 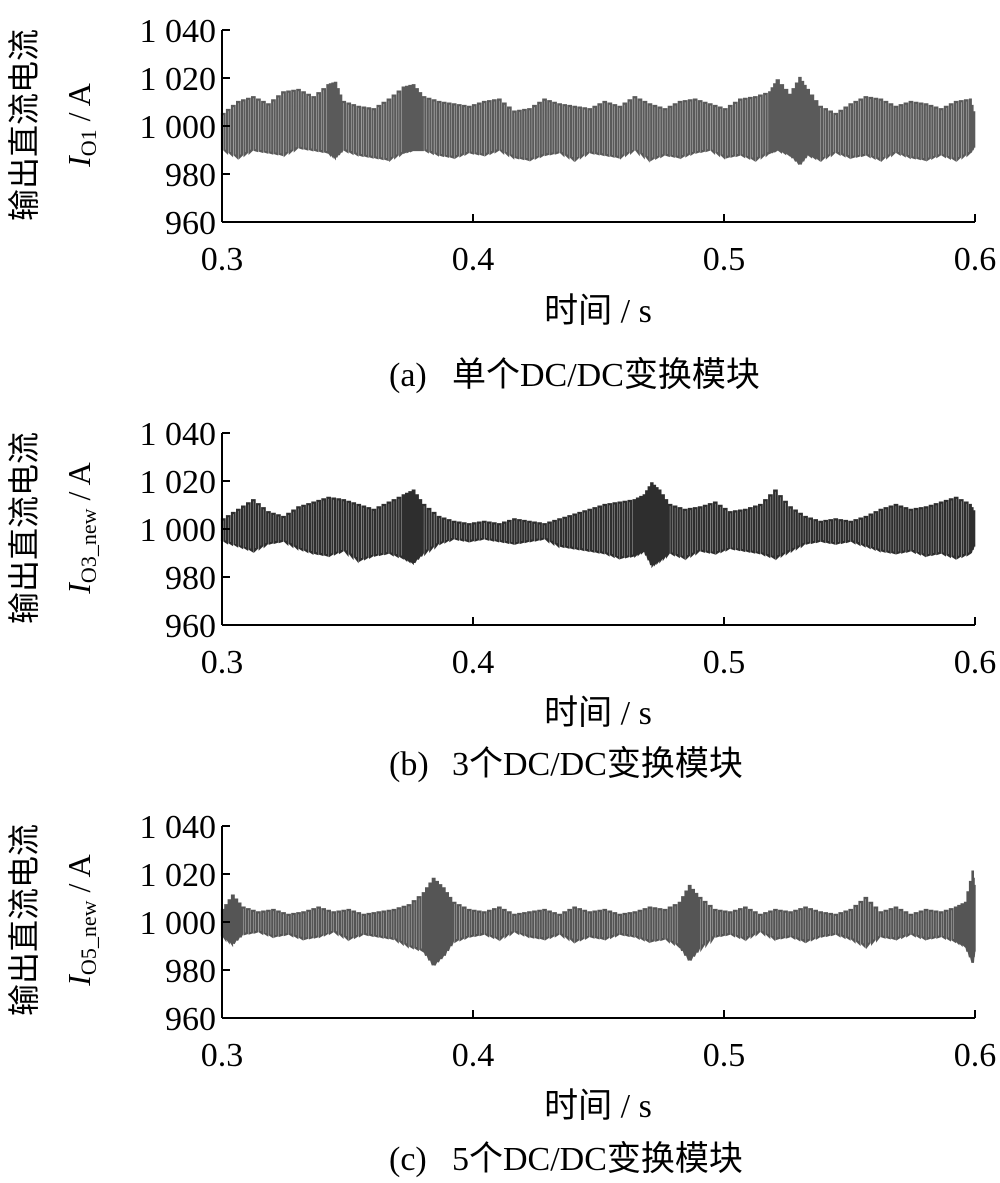 What do you see at coordinates (473, 259) in the screenshot?
I see `x-tick-label-a-1: 0.4` at bounding box center [473, 259].